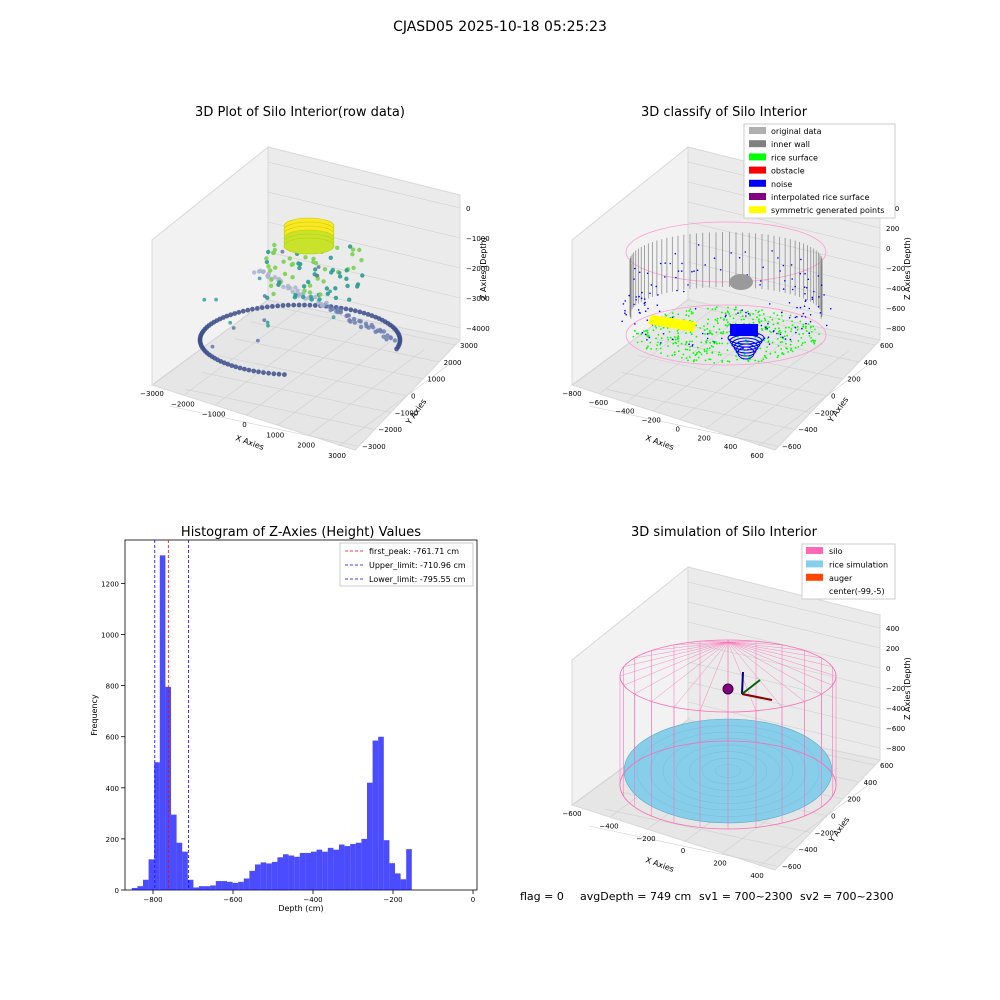 The image size is (1000, 1000). I want to click on p2-x-tick-label: −400, so click(624, 412).